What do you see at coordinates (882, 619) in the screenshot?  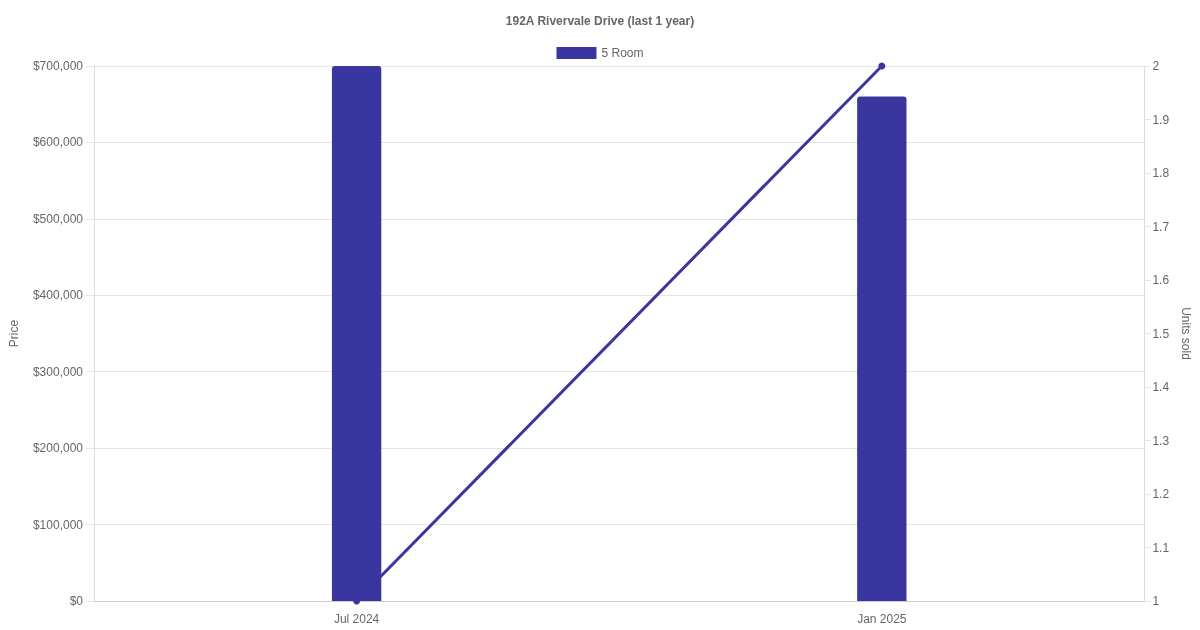 I see `x-tick-label: Jan 2025` at bounding box center [882, 619].